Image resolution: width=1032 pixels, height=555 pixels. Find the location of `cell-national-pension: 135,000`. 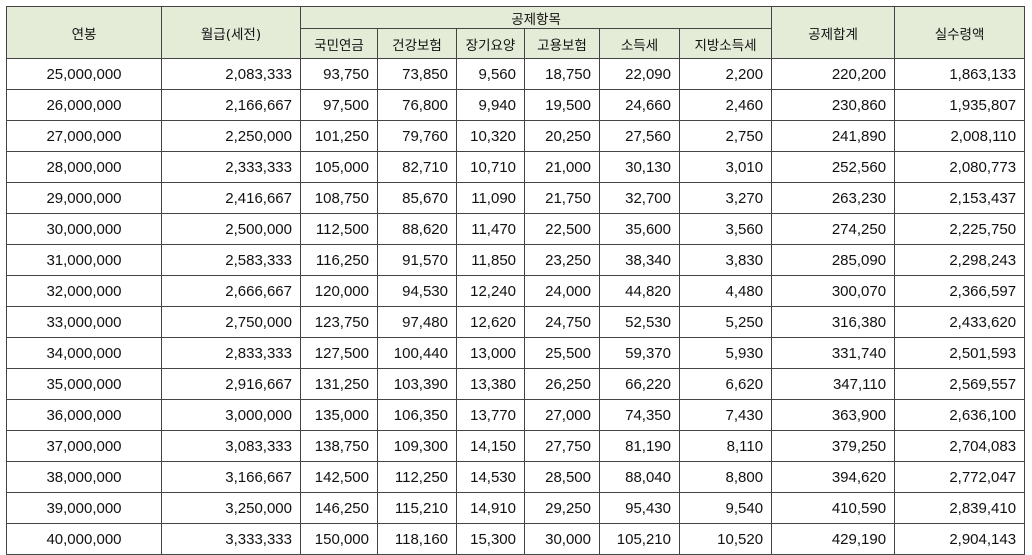

cell-national-pension: 135,000 is located at coordinates (339, 415).